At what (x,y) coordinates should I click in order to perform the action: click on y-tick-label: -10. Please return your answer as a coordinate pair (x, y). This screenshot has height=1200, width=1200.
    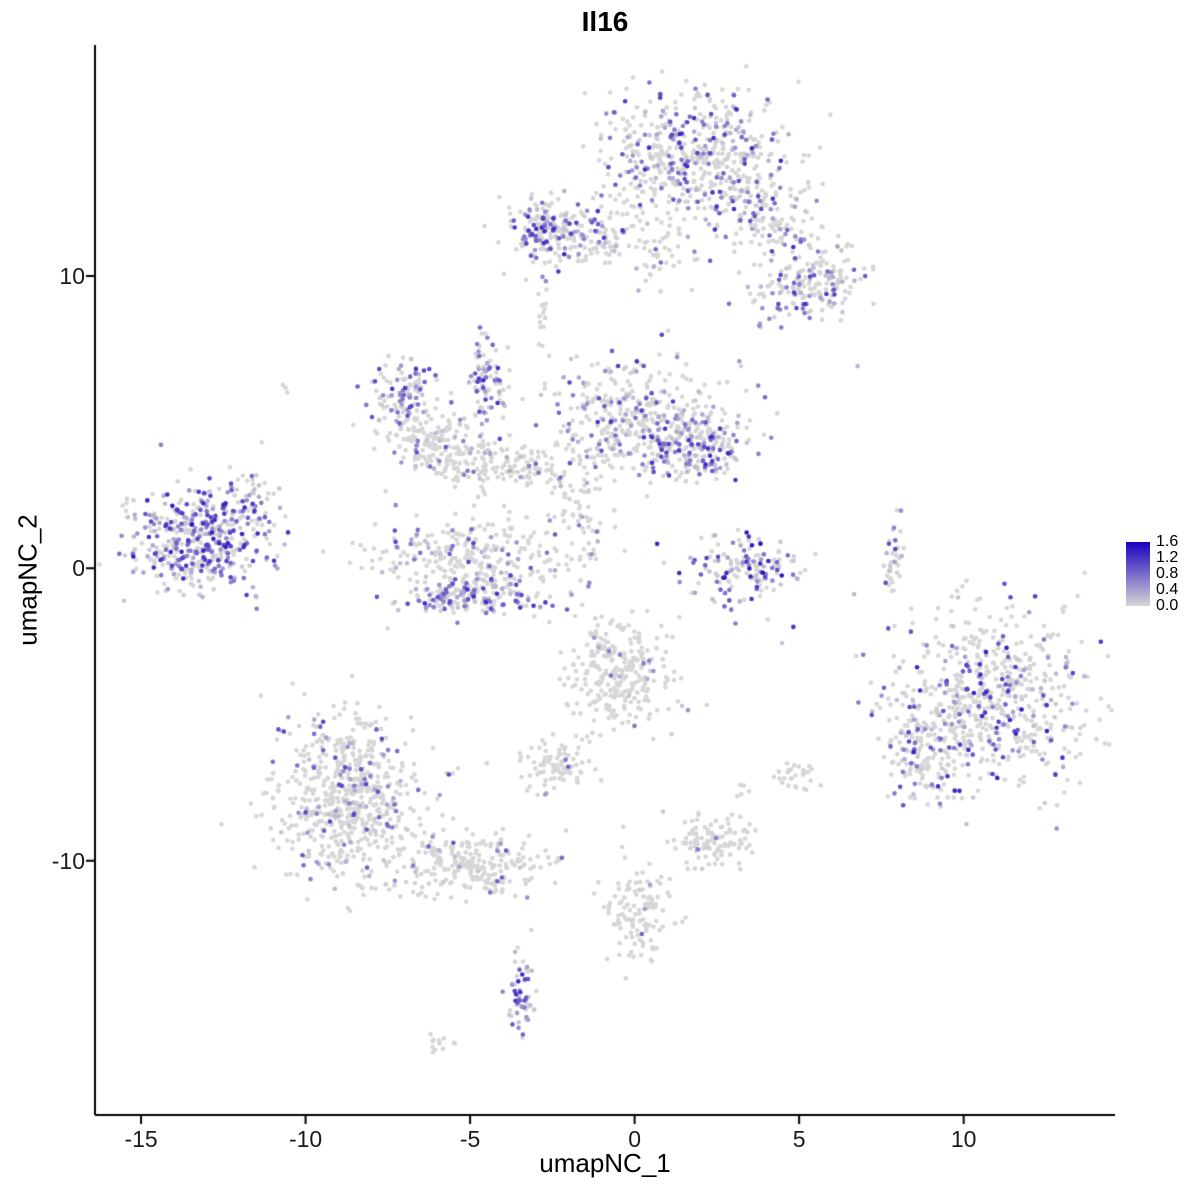
    Looking at the image, I should click on (68, 860).